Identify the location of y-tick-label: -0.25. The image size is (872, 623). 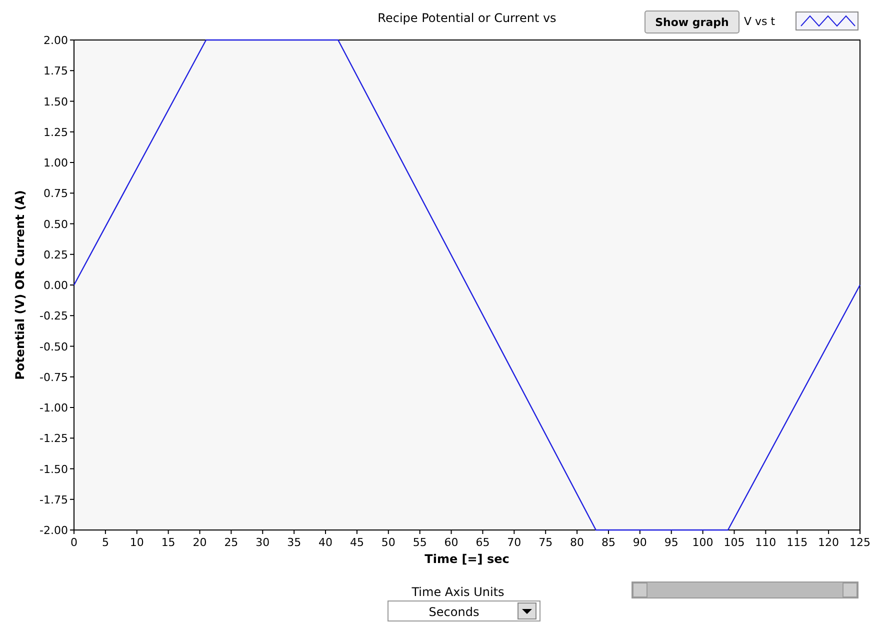
(54, 316).